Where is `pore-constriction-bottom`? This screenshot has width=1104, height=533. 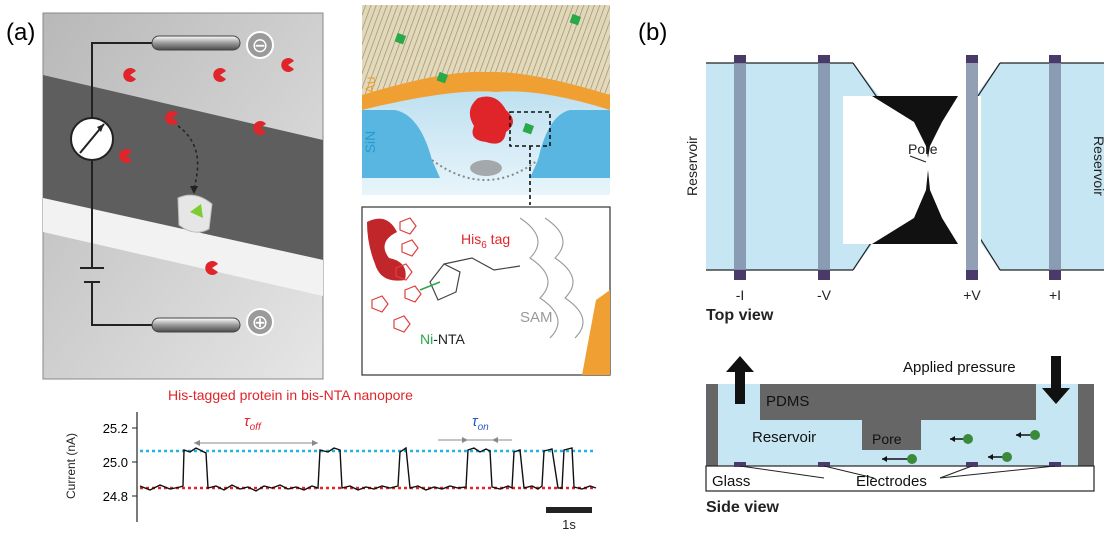
pore-constriction-bottom is located at coordinates (915, 207).